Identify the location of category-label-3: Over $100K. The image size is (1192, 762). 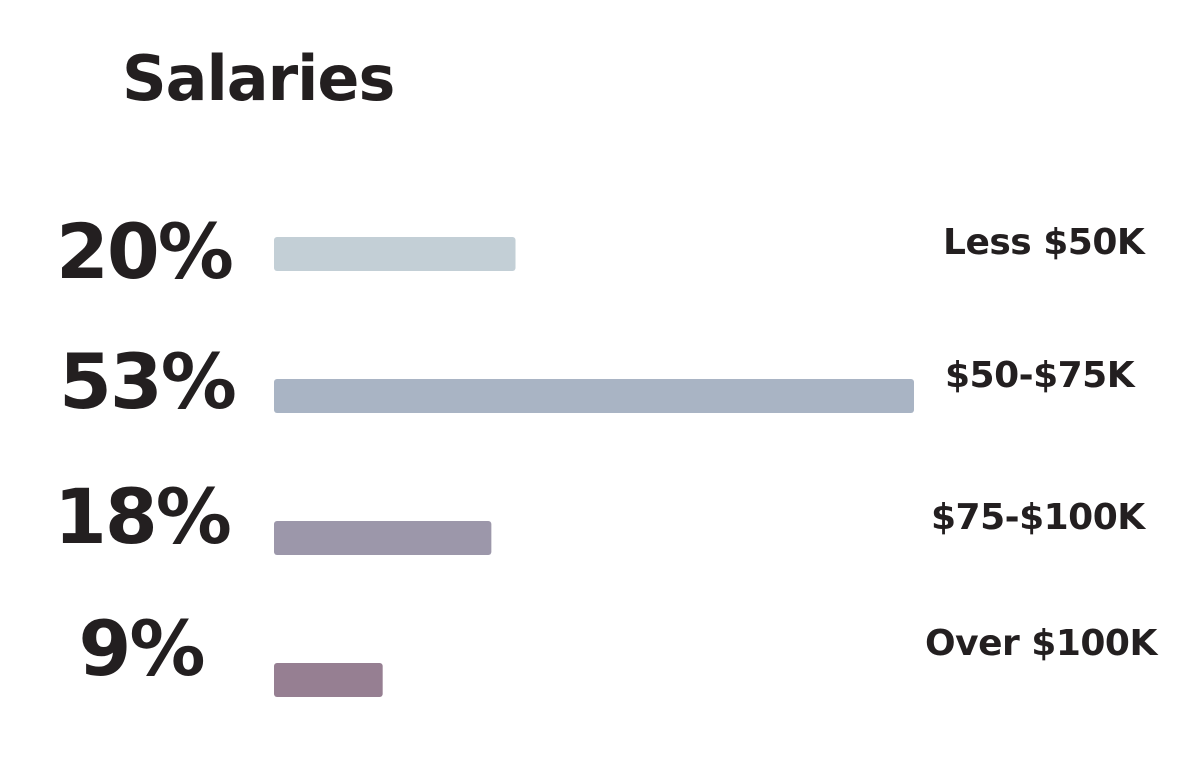
(1041, 643).